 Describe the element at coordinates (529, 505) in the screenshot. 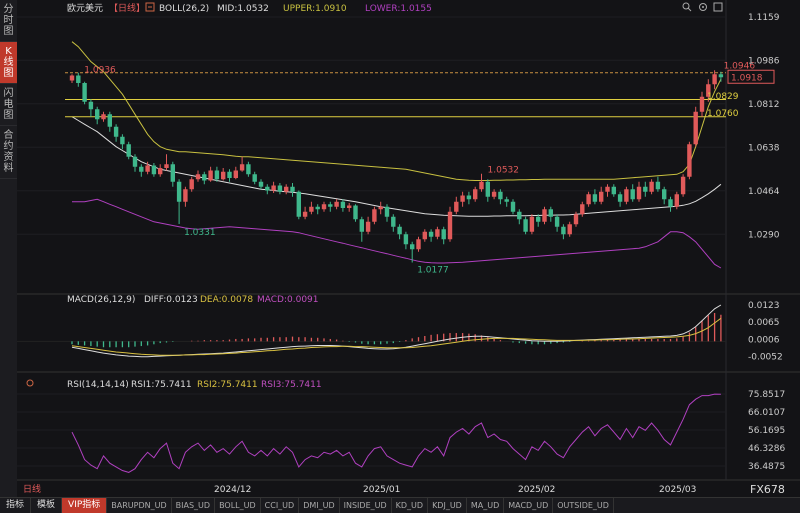

I see `toolbar-tab-12: MACD_UD` at that location.